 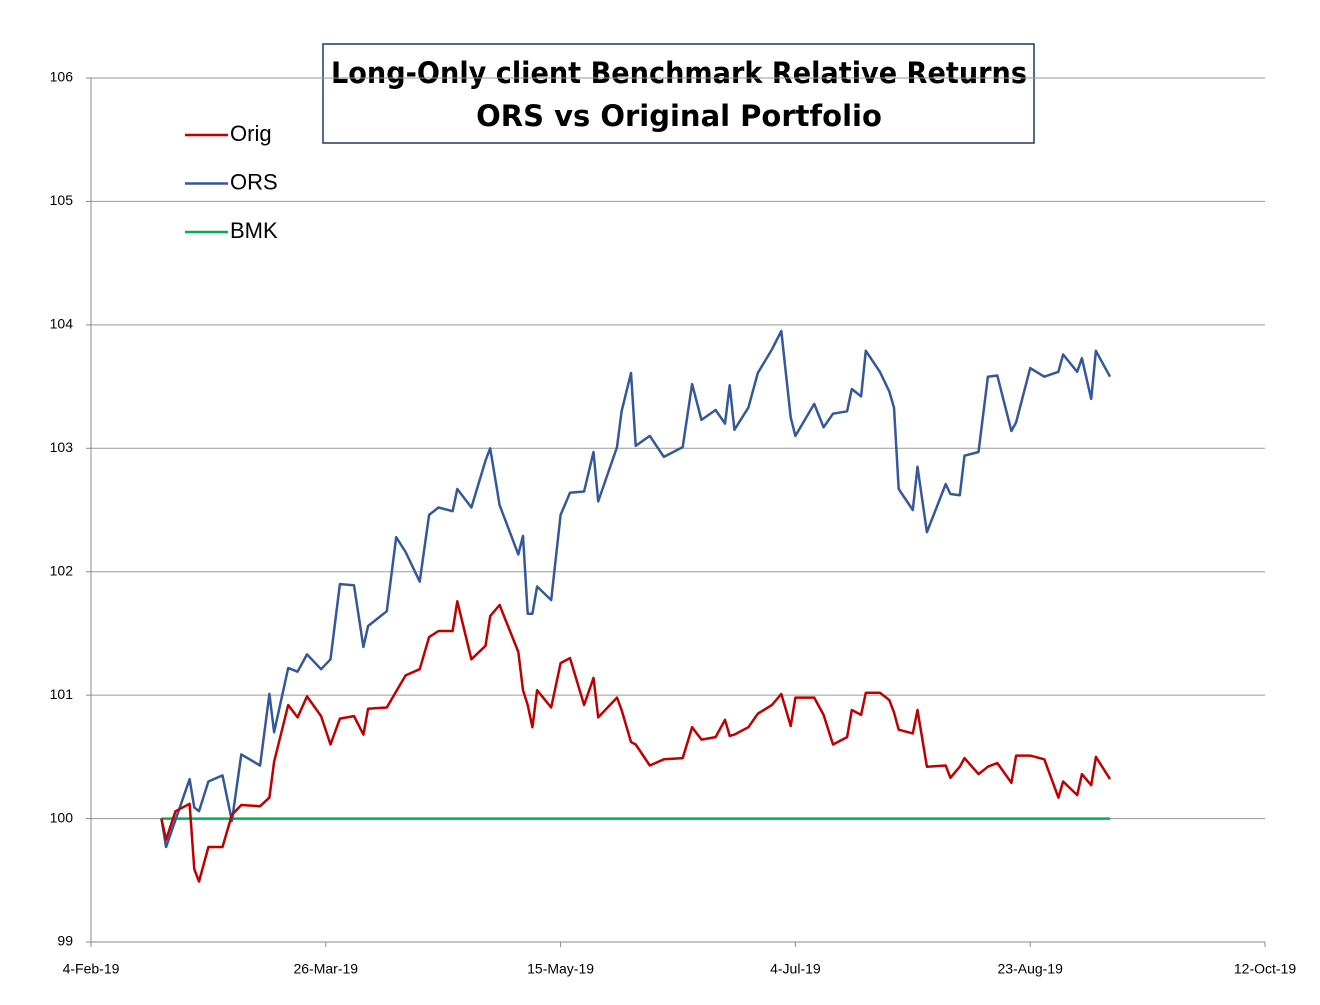 What do you see at coordinates (62, 694) in the screenshot?
I see `y-tick-label: 101` at bounding box center [62, 694].